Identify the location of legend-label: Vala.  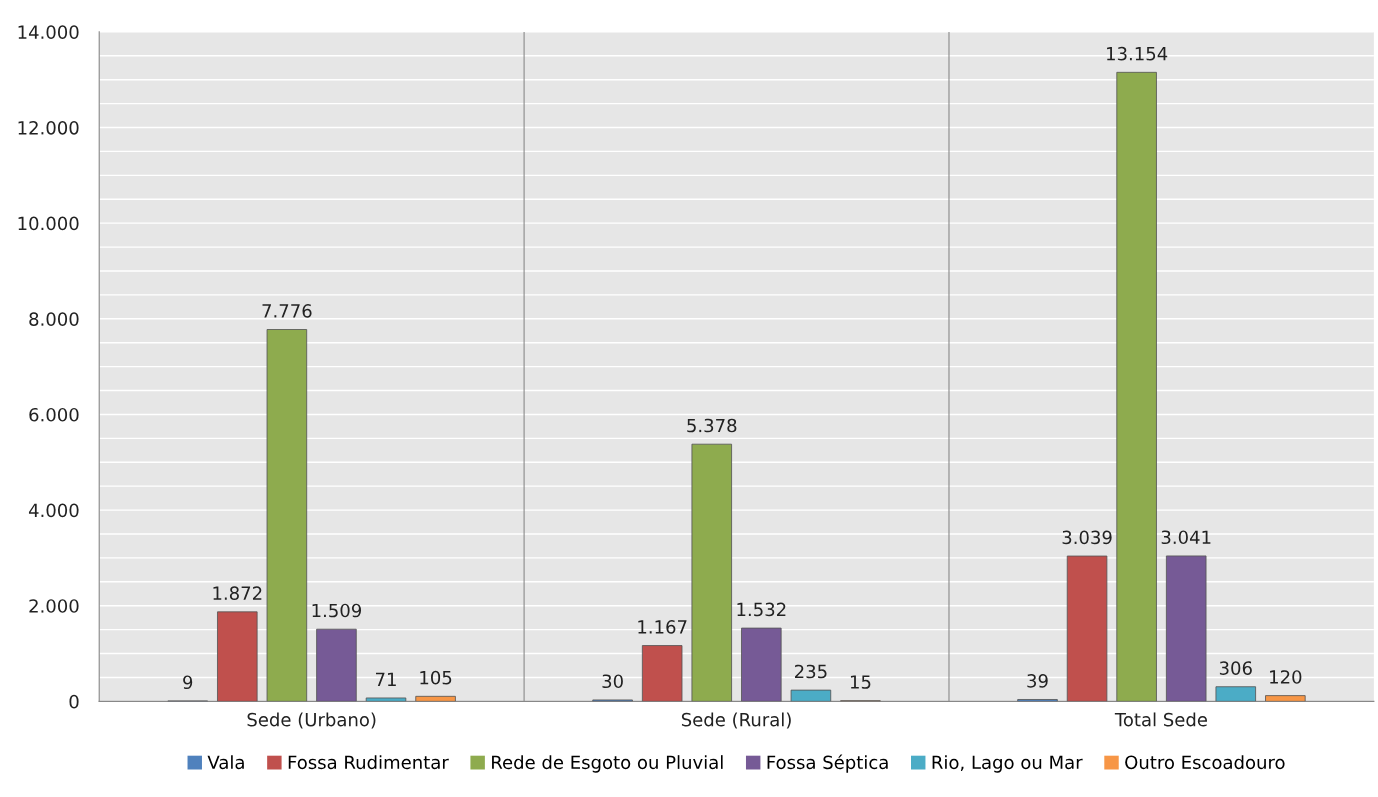
(225, 762).